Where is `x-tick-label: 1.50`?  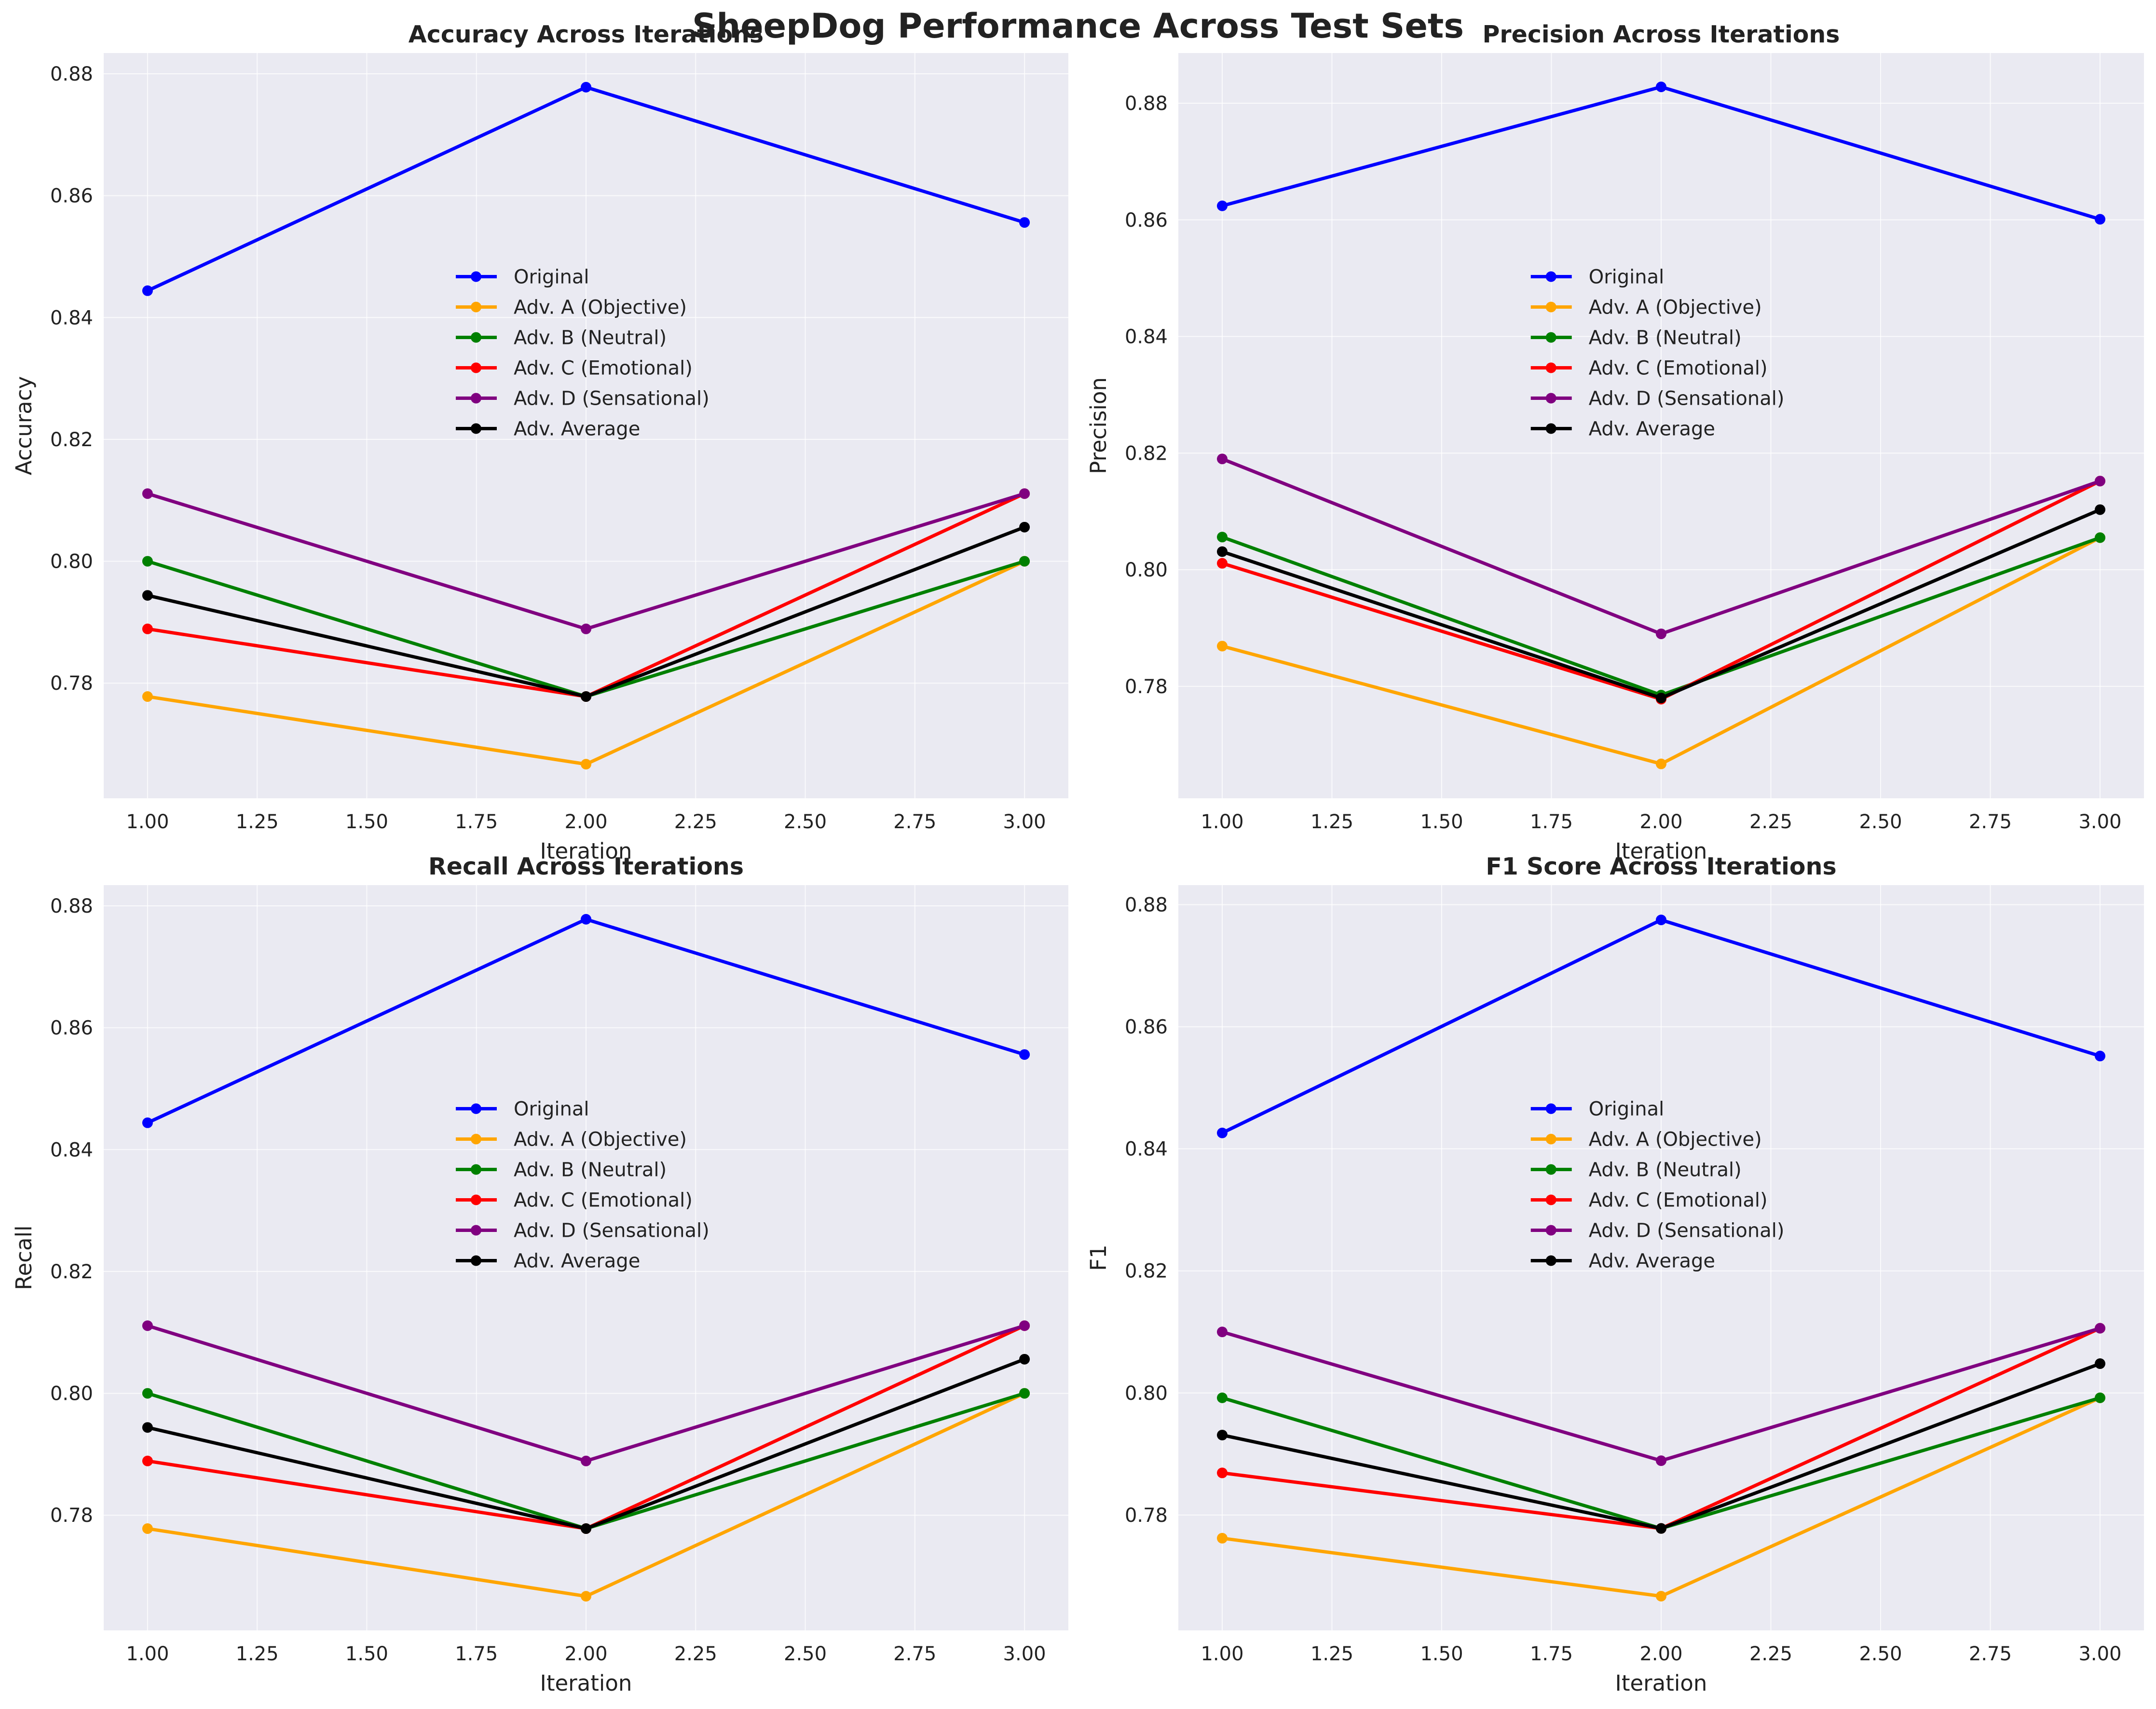 x-tick-label: 1.50 is located at coordinates (366, 822).